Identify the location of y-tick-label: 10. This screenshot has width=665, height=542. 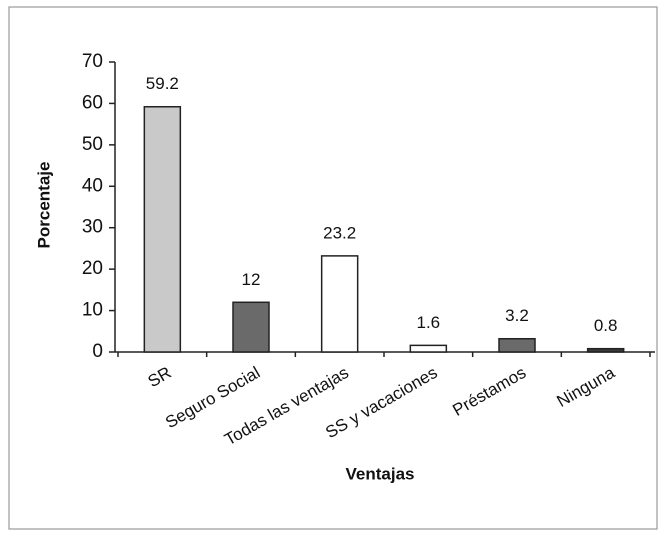
(92, 310).